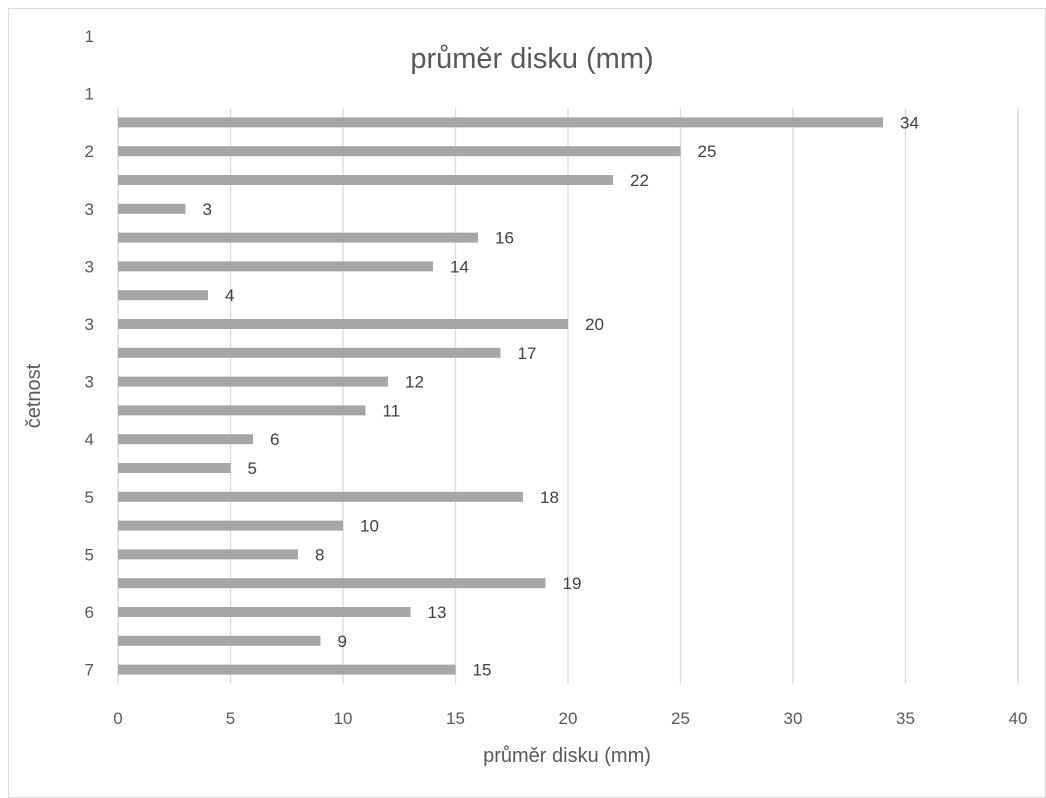  What do you see at coordinates (455, 718) in the screenshot?
I see `x-tick-label: 15` at bounding box center [455, 718].